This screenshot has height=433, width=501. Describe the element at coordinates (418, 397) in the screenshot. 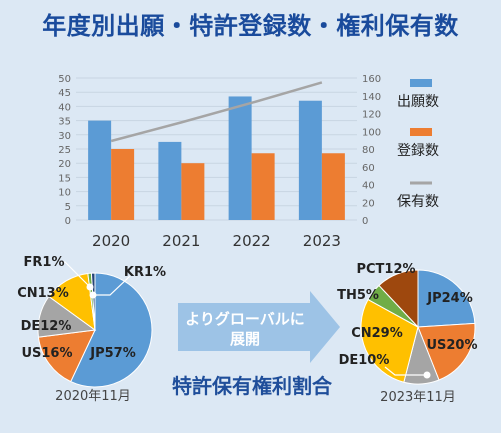

I see `pie-caption: 2023年11月` at that location.